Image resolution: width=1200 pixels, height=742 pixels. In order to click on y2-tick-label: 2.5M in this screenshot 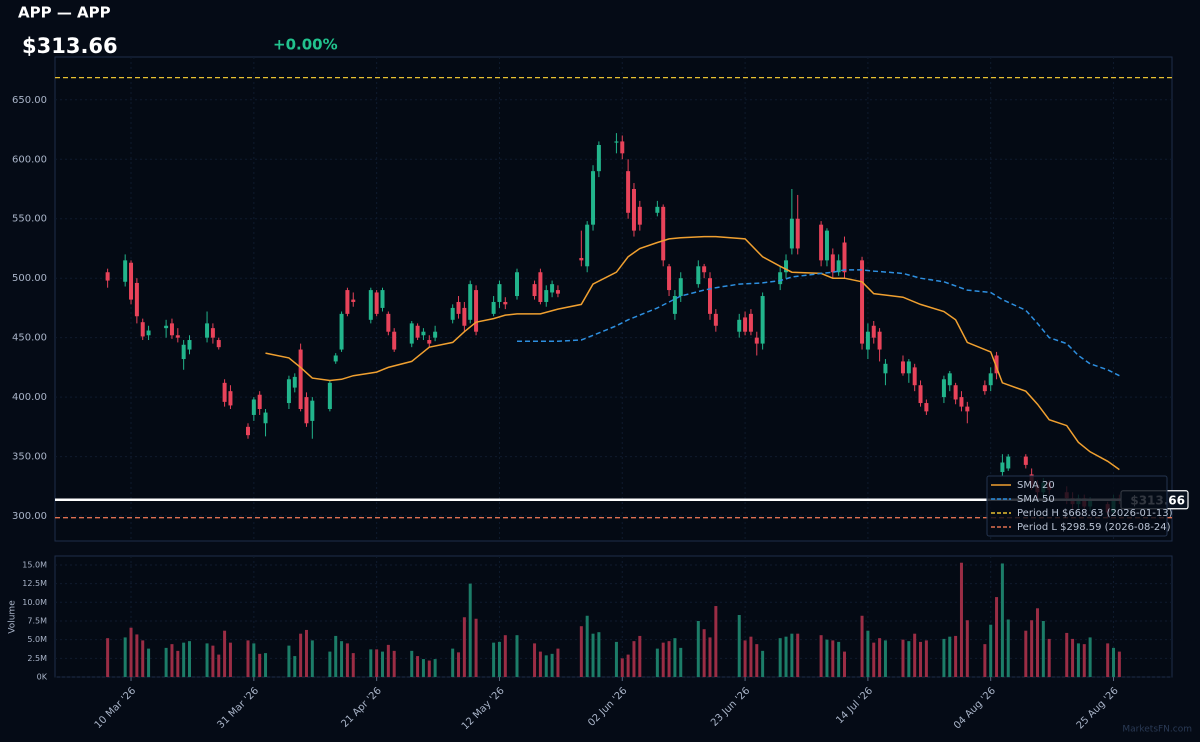, I will do `click(37, 658)`.